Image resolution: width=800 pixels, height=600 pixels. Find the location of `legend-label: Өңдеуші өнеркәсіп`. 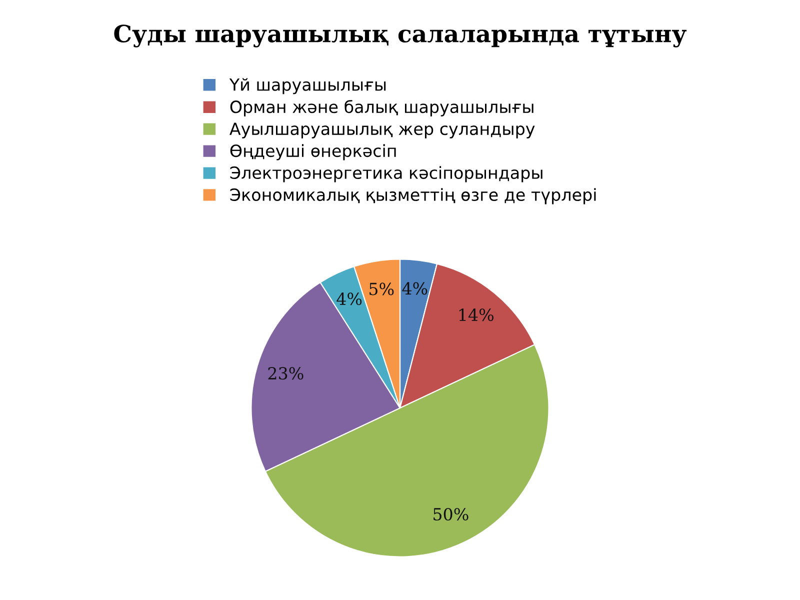

legend-label: Өңдеуші өнеркәсіп is located at coordinates (313, 152).